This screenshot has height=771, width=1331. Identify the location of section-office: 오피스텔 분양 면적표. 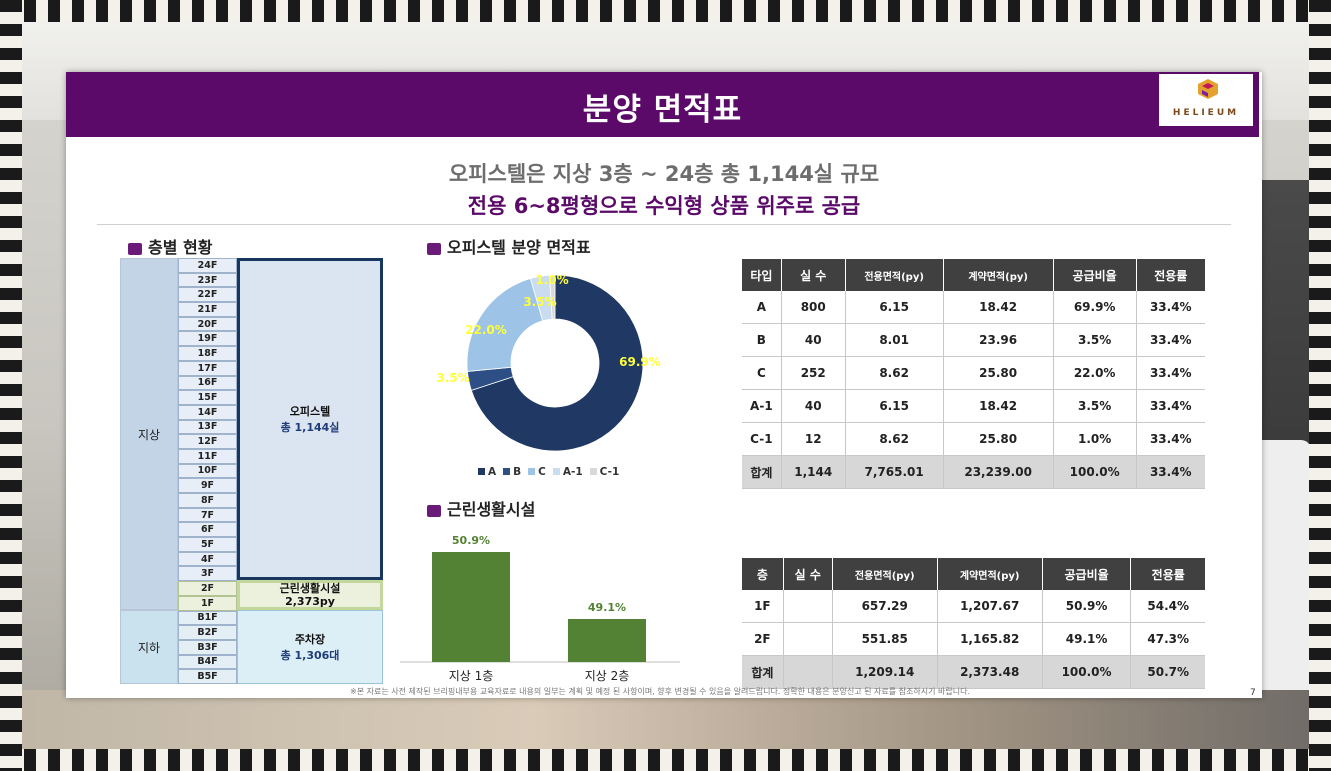
(509, 246).